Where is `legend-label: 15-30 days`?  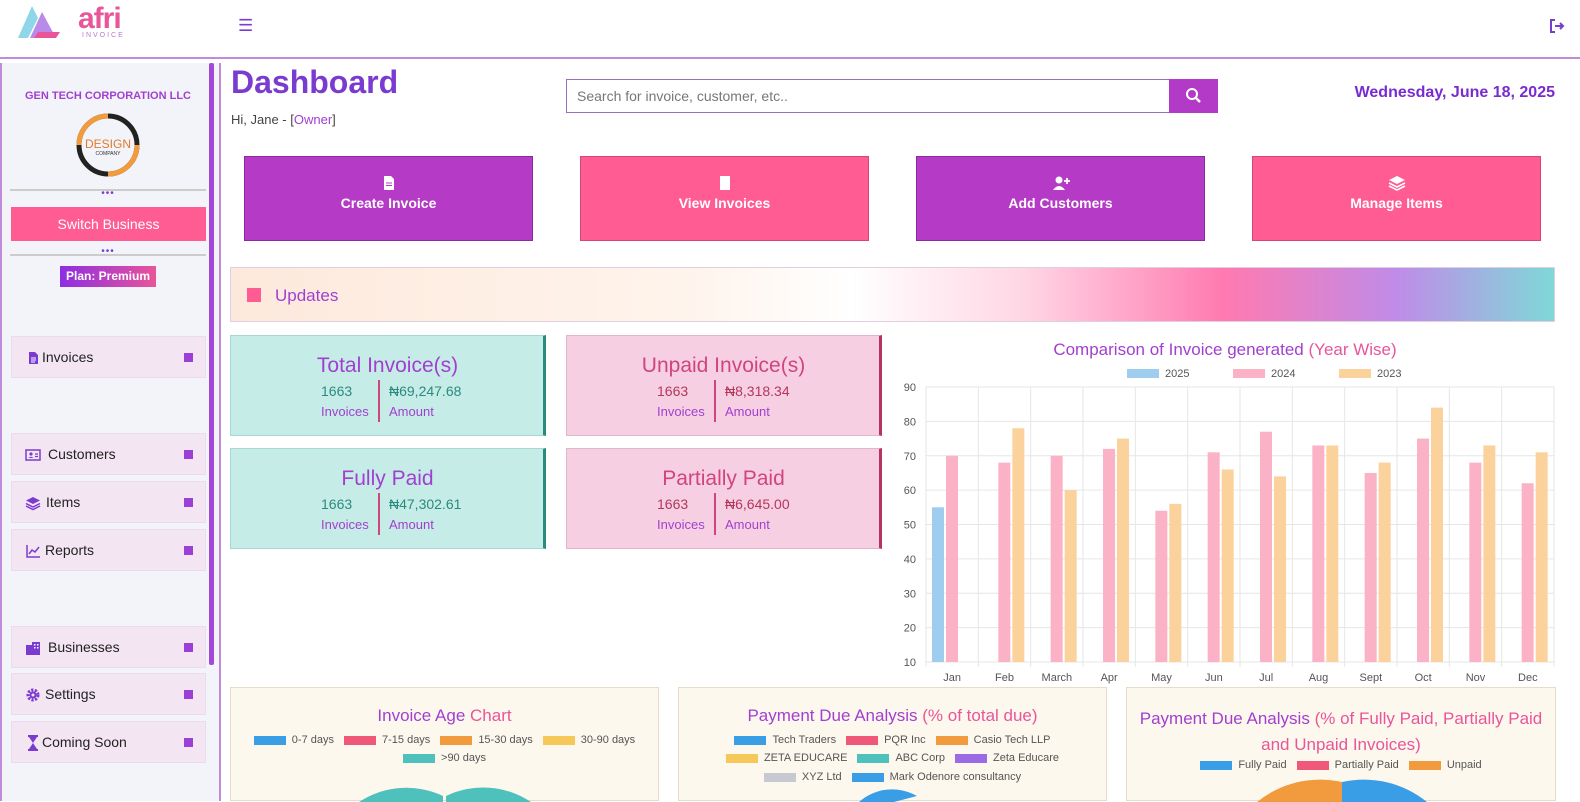 legend-label: 15-30 days is located at coordinates (505, 740).